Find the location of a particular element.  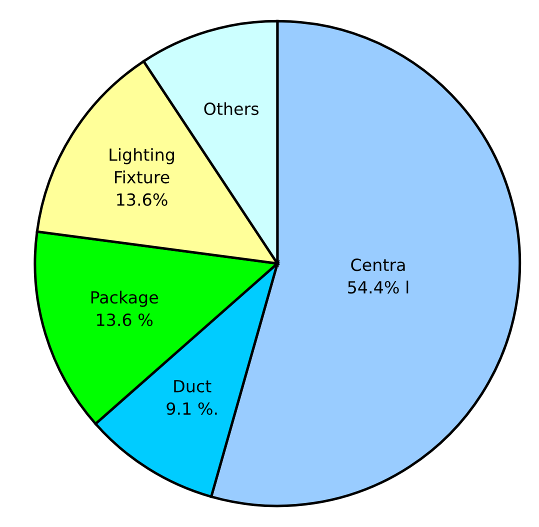

slice-label: Duct is located at coordinates (193, 386).